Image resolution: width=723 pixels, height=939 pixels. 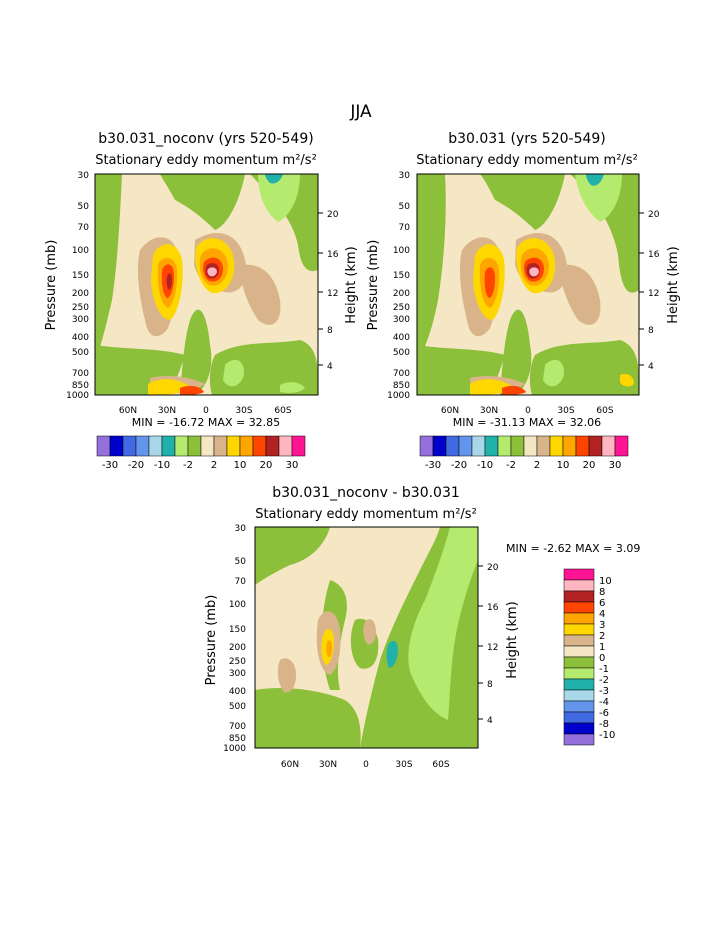 I want to click on cbar3-label: -3, so click(x=604, y=691).